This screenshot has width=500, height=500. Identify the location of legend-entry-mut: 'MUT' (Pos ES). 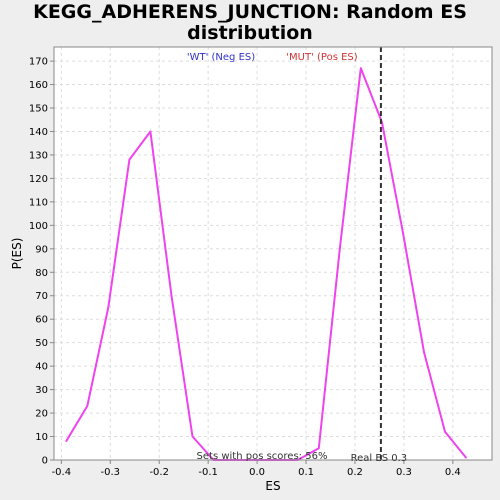
(321, 57).